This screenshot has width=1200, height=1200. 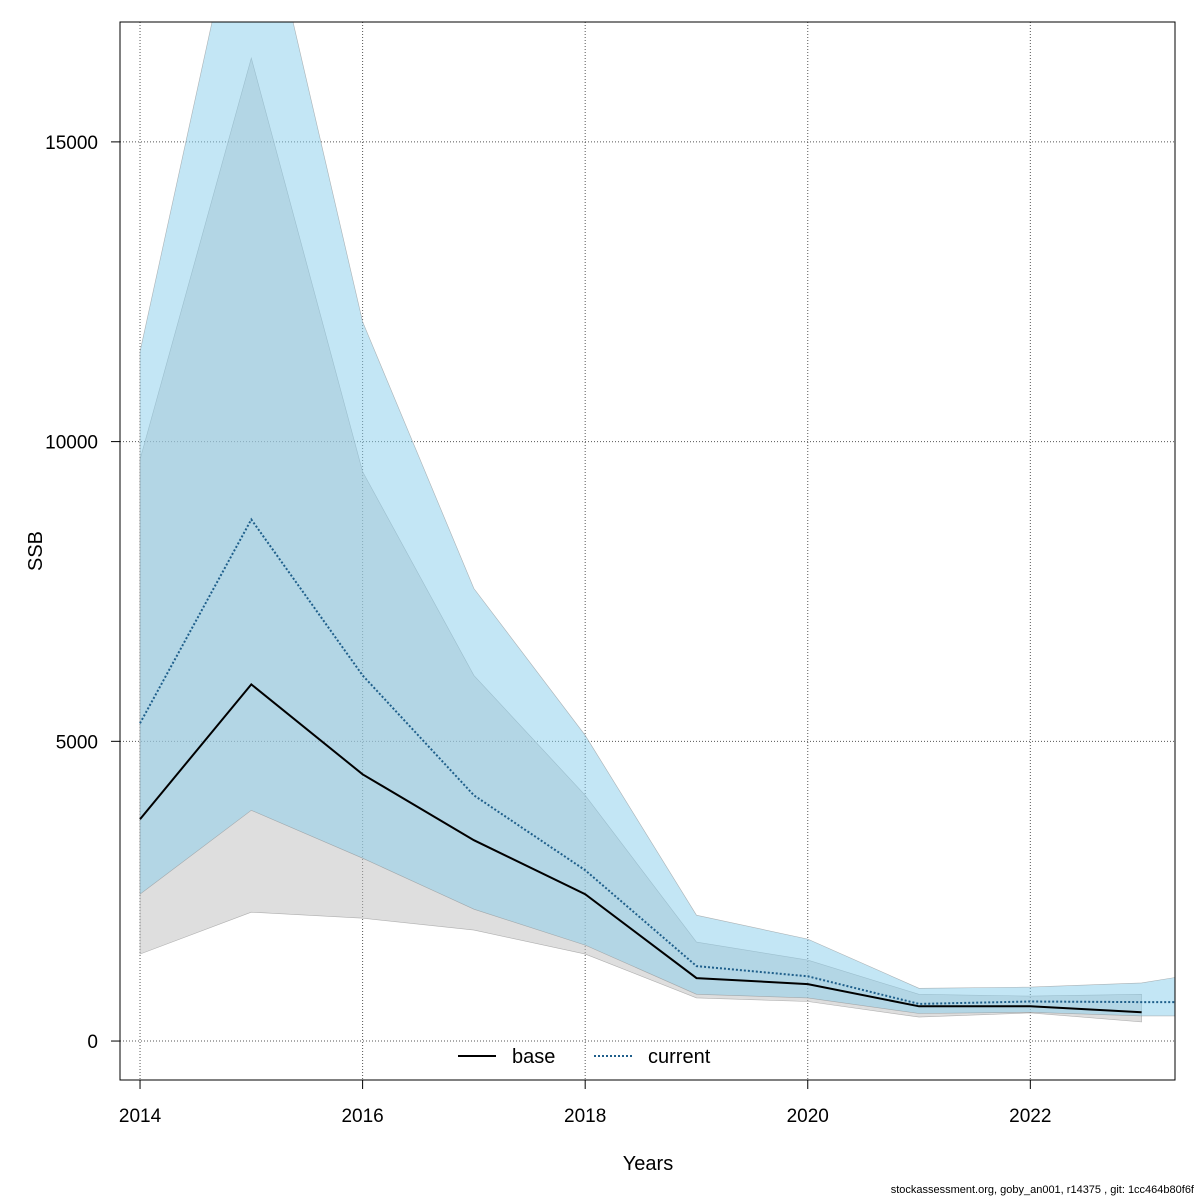 What do you see at coordinates (584, 1057) in the screenshot?
I see `legend: base current` at bounding box center [584, 1057].